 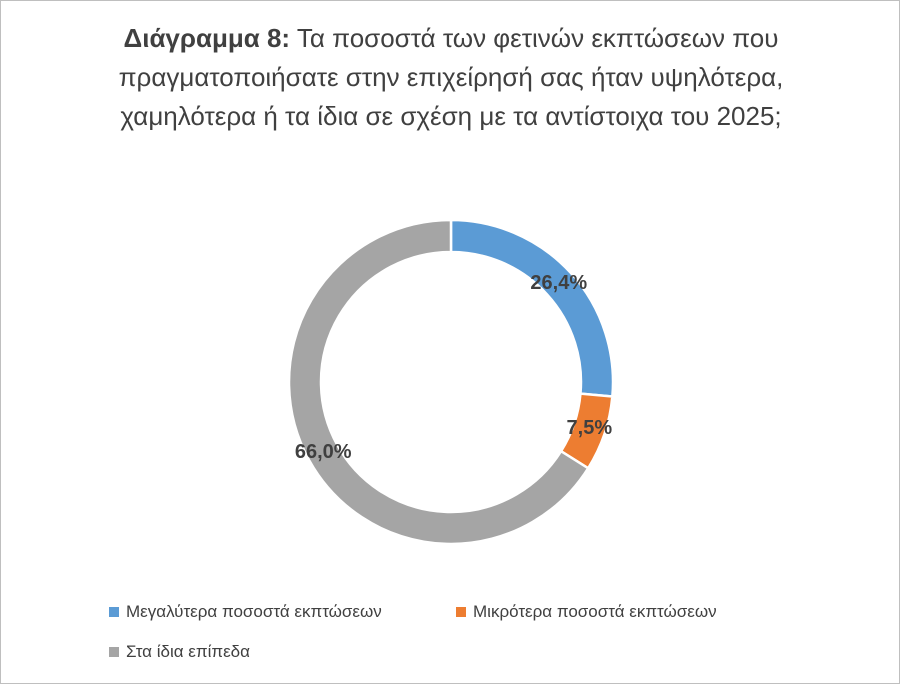 What do you see at coordinates (595, 611) in the screenshot?
I see `legend-label: Μικρότερα ποσοστά εκπτώσεων` at bounding box center [595, 611].